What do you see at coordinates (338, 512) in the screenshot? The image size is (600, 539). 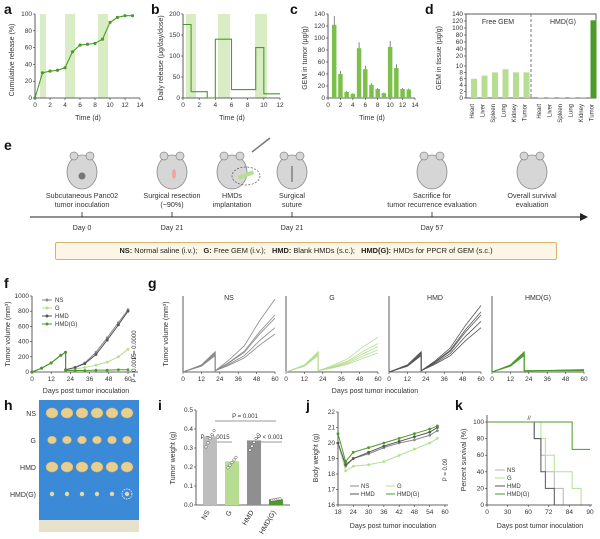 I see `panel-j-xtick-label: 18` at bounding box center [338, 512].